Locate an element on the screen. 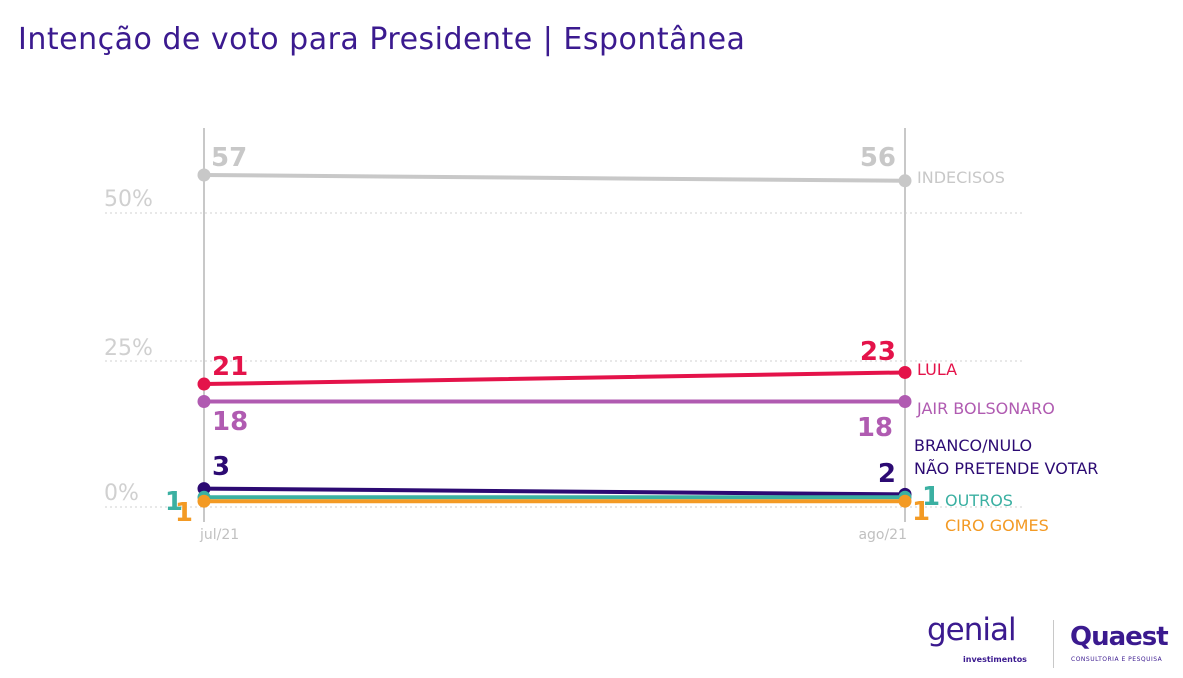 The image size is (1183, 678). series-name-label: JAIR BOLSONARO is located at coordinates (985, 408).